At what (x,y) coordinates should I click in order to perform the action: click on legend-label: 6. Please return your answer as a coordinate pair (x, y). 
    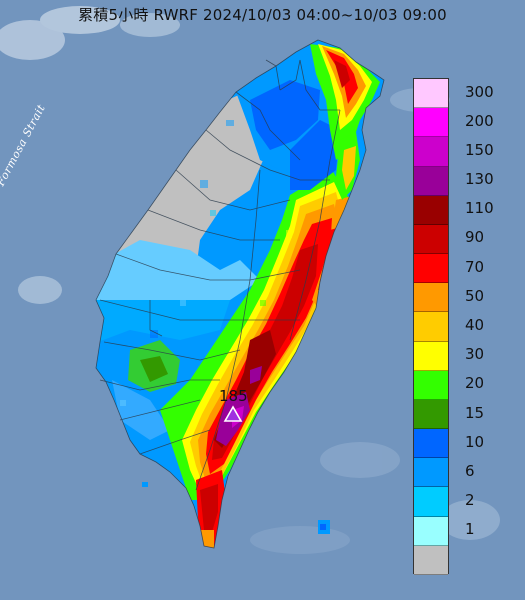
    Looking at the image, I should click on (470, 470).